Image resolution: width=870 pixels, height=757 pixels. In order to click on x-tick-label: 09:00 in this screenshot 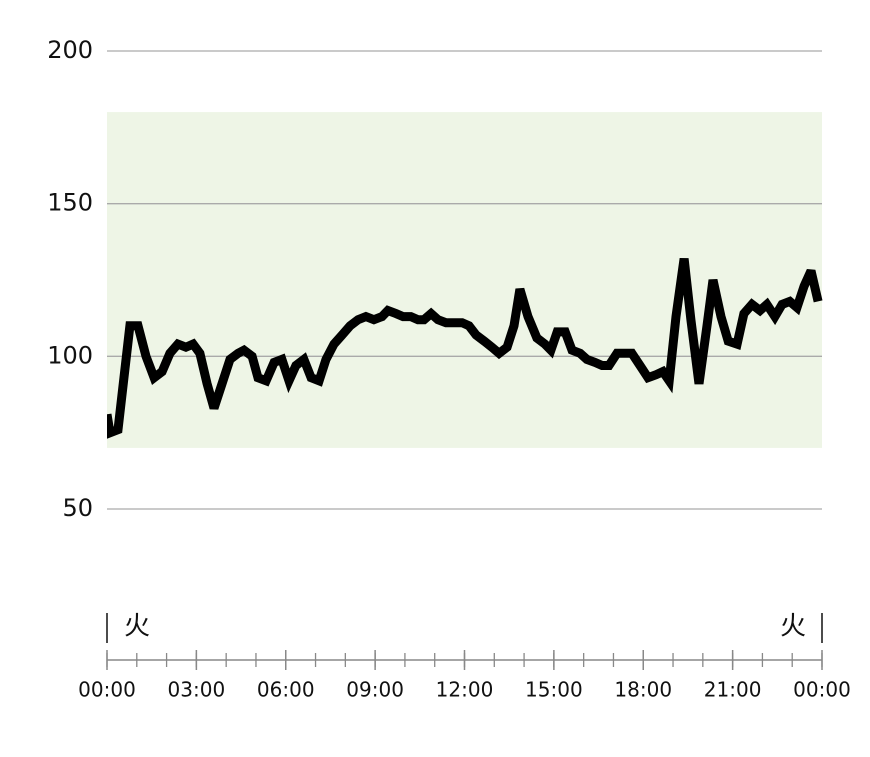, I will do `click(375, 690)`.